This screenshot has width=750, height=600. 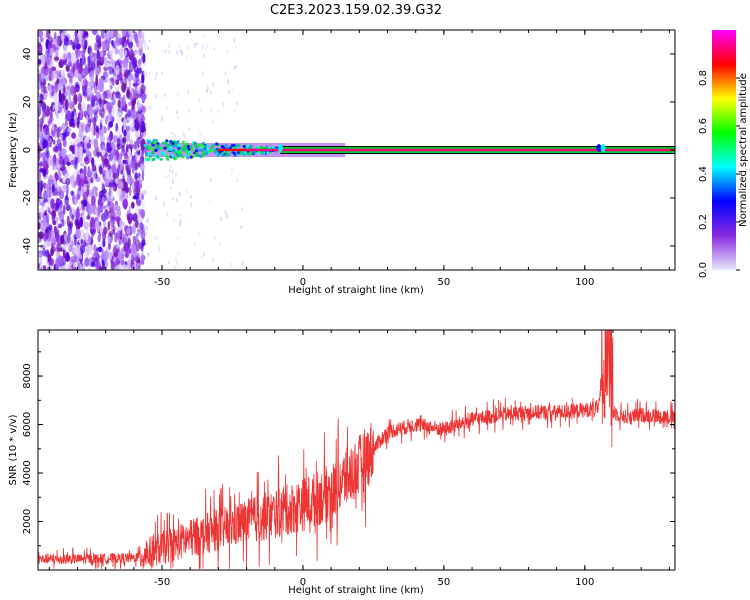 What do you see at coordinates (743, 150) in the screenshot?
I see `colorbar-label: Normalized spectral amplitude` at bounding box center [743, 150].